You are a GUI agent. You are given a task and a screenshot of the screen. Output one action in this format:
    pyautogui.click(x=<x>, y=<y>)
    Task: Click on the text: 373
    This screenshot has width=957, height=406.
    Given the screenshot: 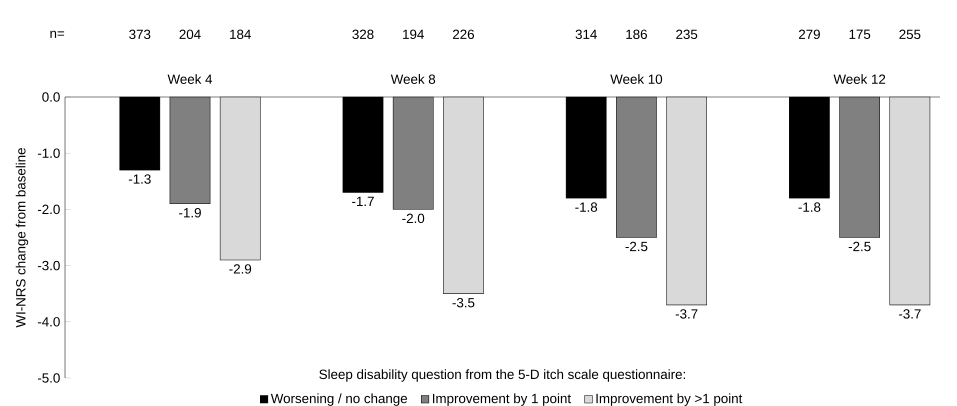 What is the action you would take?
    pyautogui.click(x=139, y=35)
    